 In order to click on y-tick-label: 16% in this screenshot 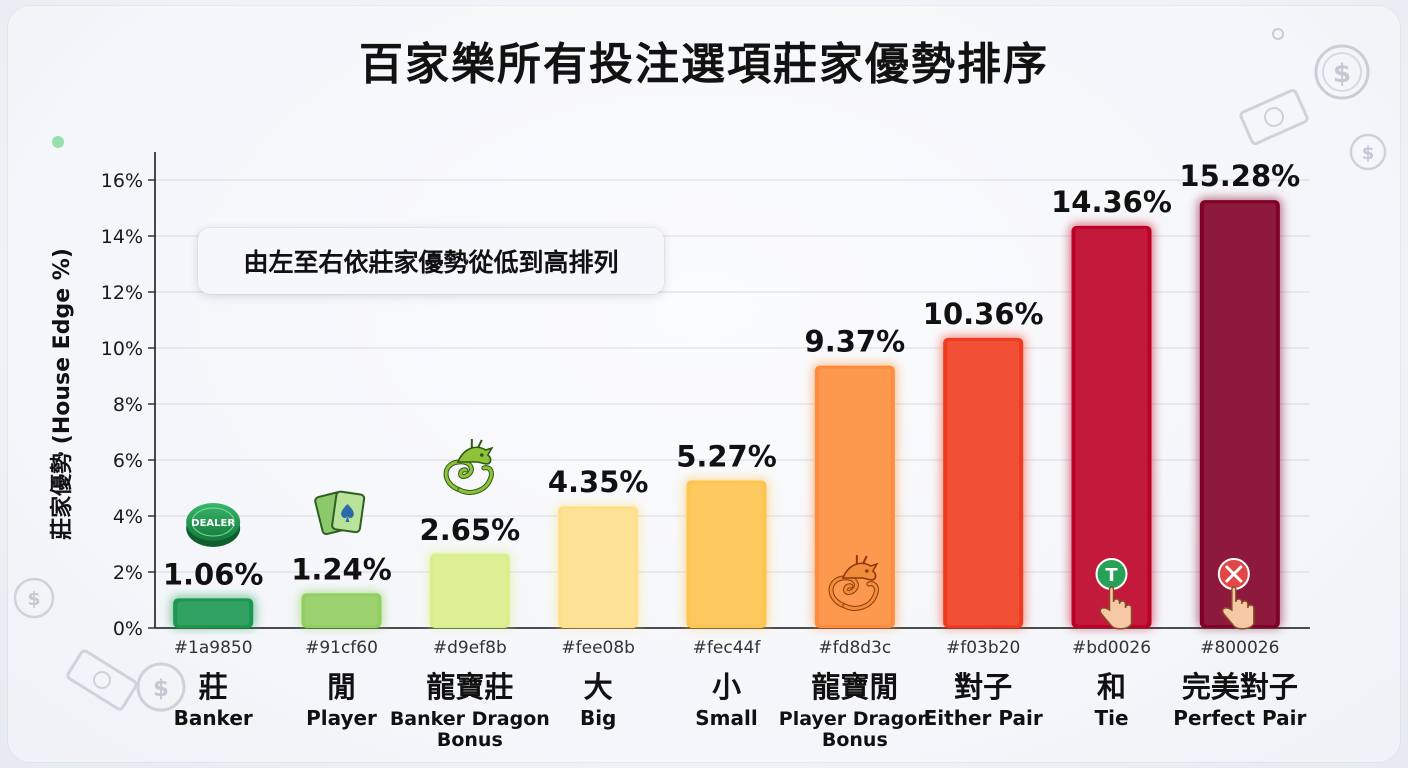, I will do `click(122, 181)`.